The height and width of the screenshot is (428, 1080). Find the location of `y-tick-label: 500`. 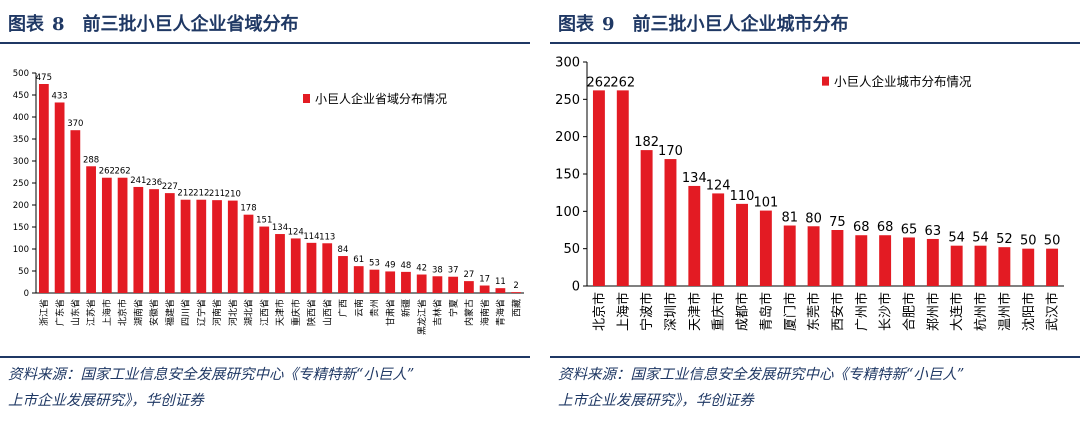

y-tick-label: 500 is located at coordinates (21, 74).